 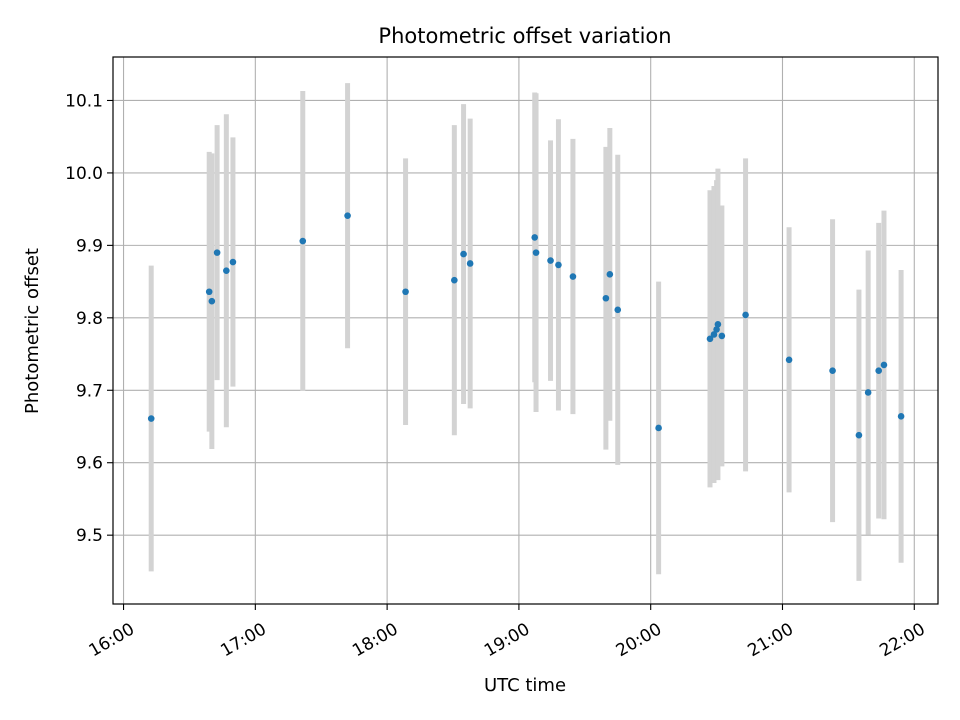 I want to click on y-tick-label: 10.1, so click(x=84, y=101).